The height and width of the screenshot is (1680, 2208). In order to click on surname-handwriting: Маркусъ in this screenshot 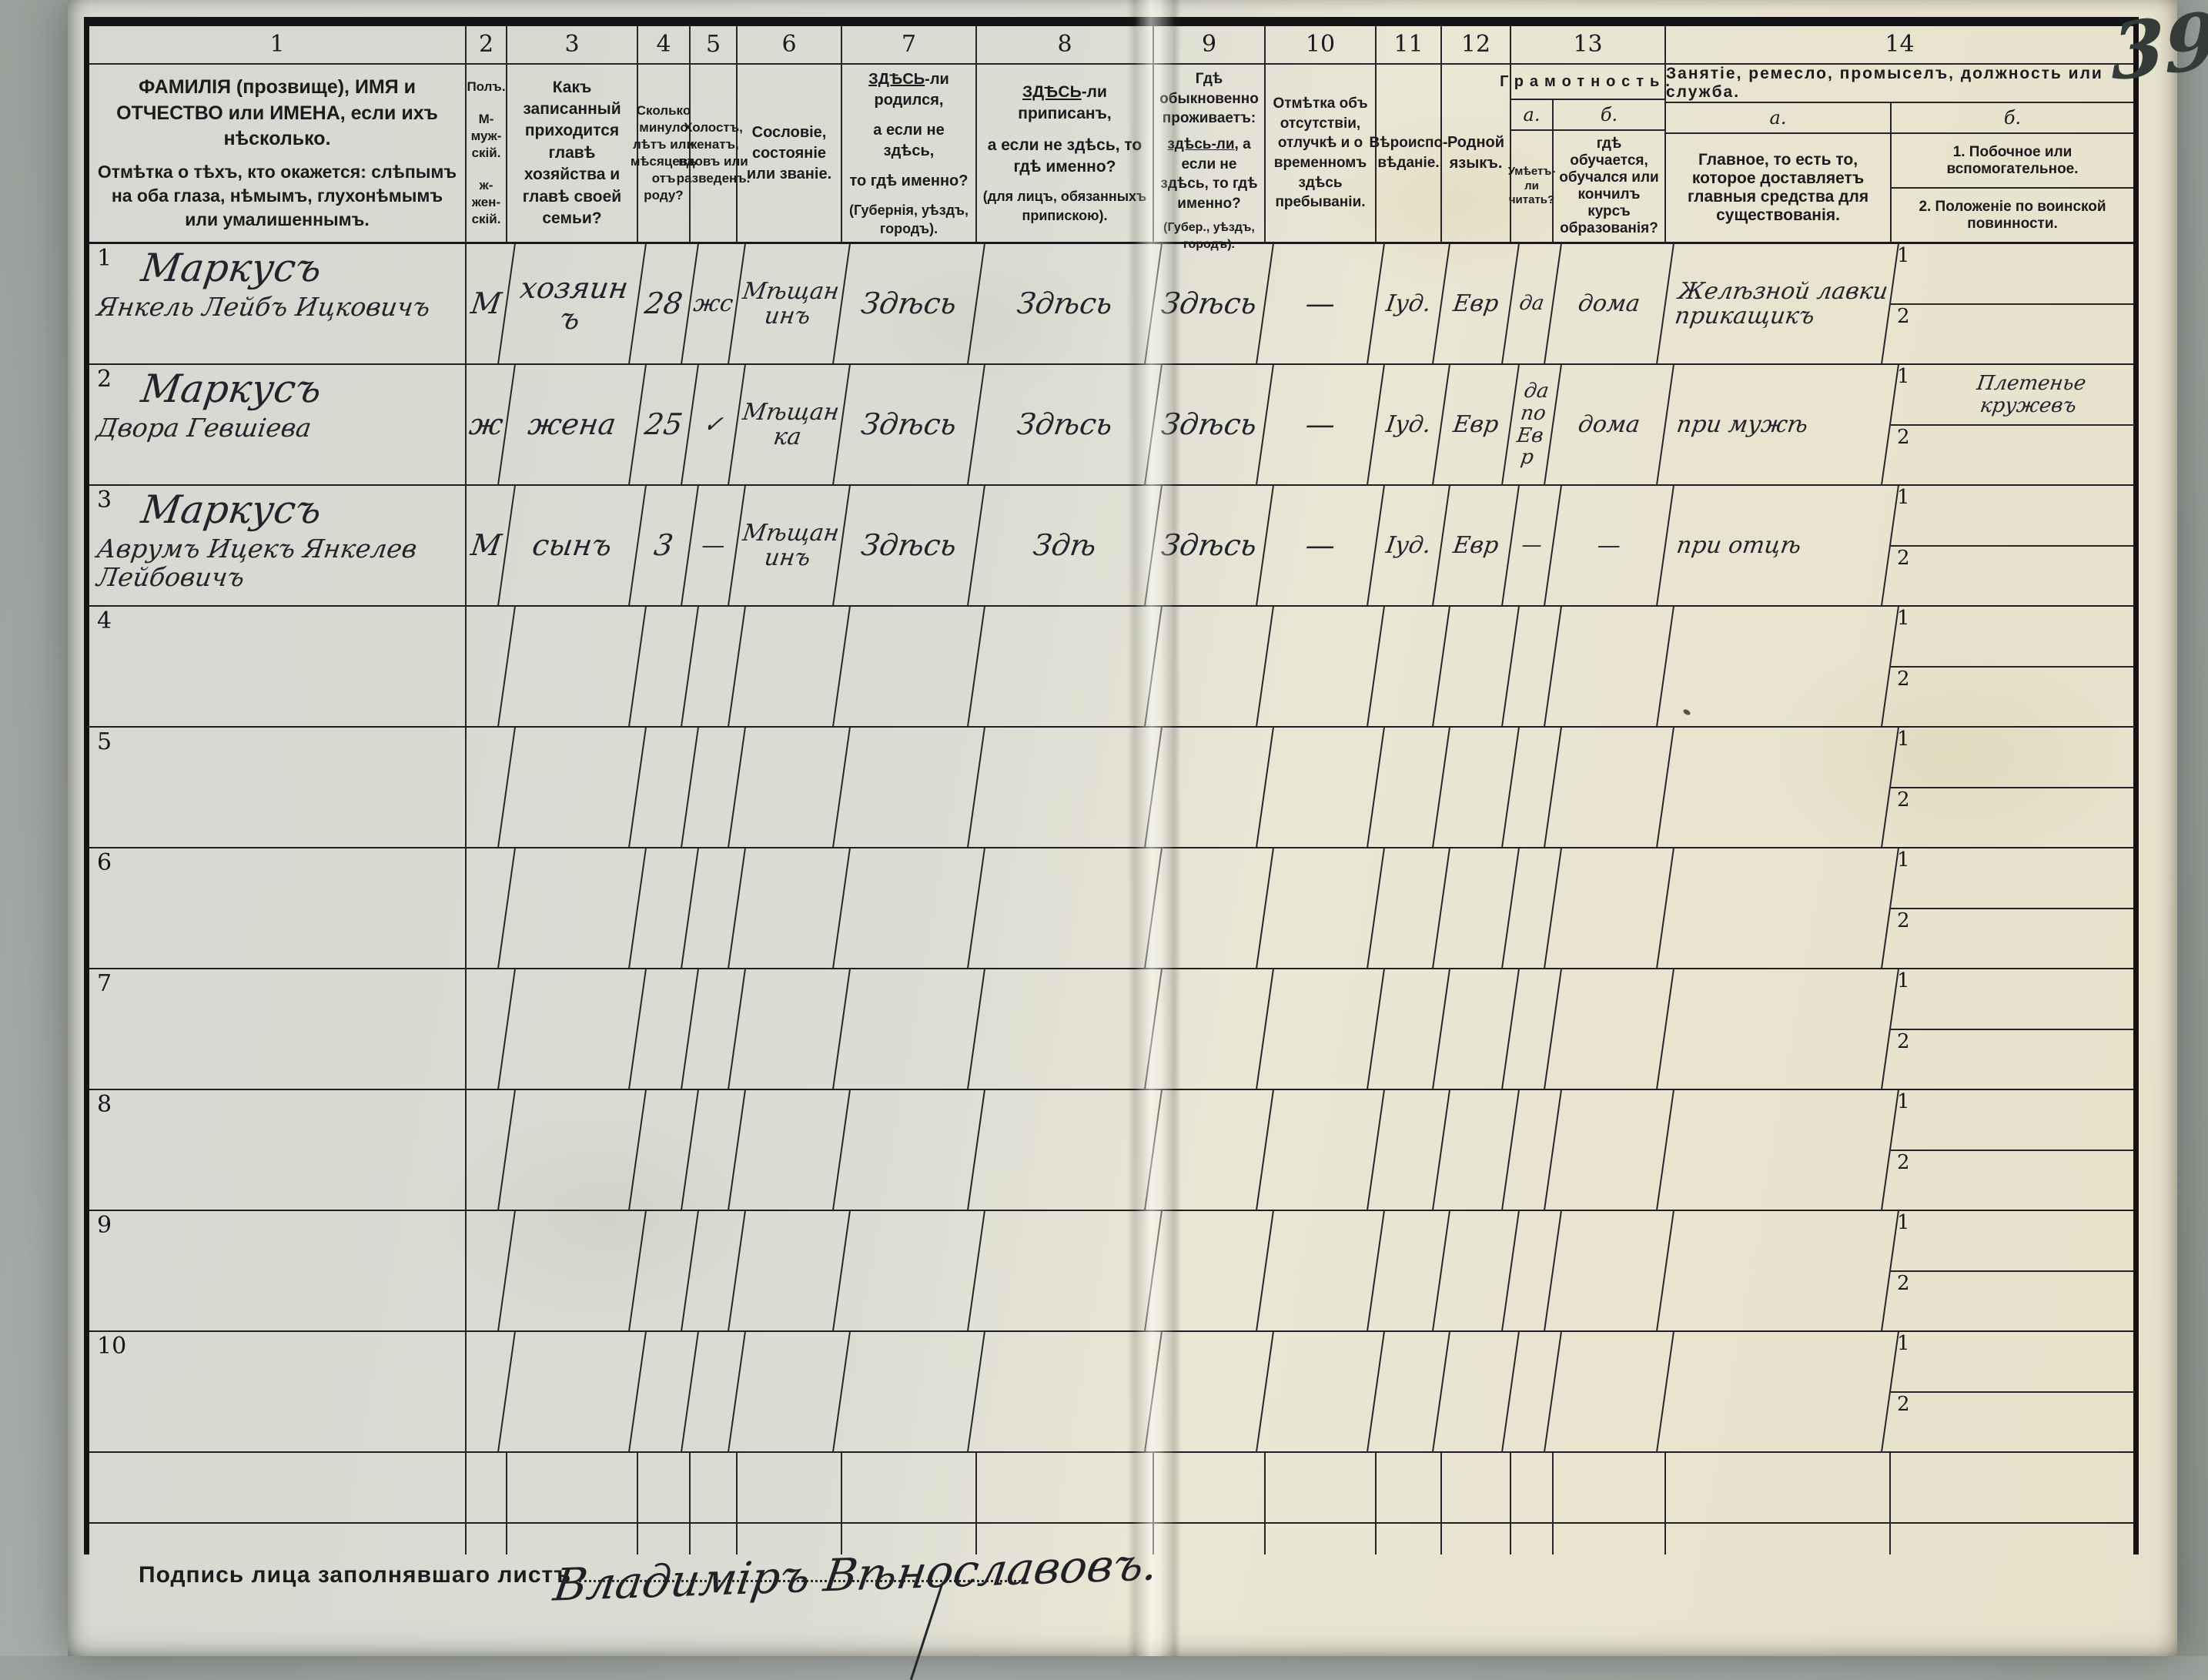, I will do `click(232, 268)`.